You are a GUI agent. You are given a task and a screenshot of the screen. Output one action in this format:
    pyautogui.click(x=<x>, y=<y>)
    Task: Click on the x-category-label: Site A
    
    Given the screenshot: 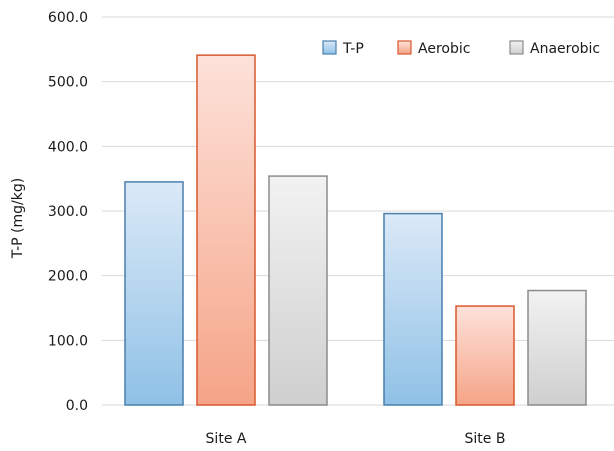 What is the action you would take?
    pyautogui.click(x=226, y=439)
    